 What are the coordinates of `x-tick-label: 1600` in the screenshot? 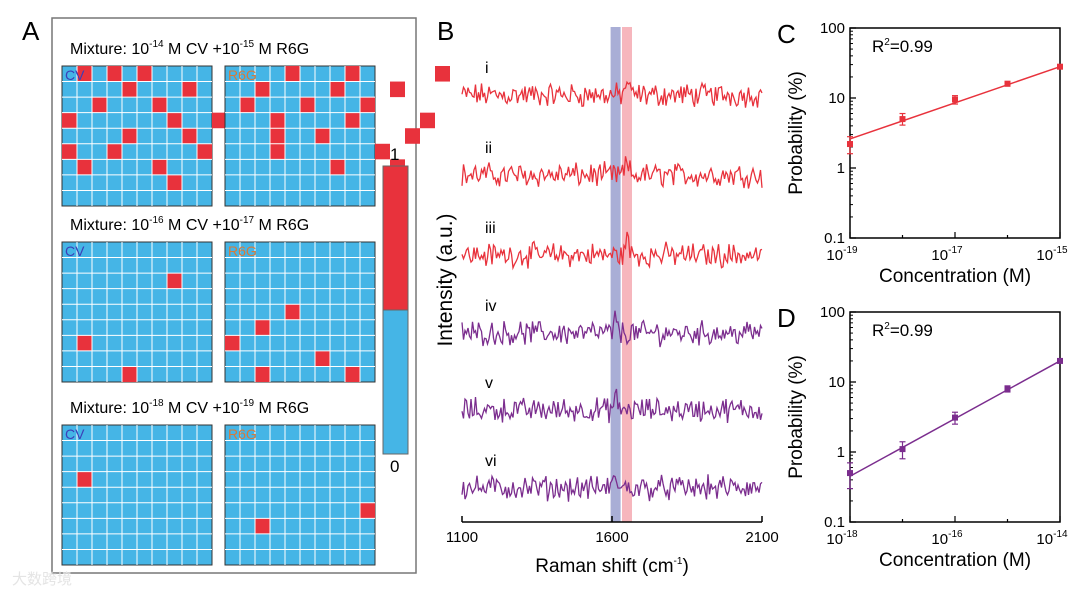 It's located at (611, 537).